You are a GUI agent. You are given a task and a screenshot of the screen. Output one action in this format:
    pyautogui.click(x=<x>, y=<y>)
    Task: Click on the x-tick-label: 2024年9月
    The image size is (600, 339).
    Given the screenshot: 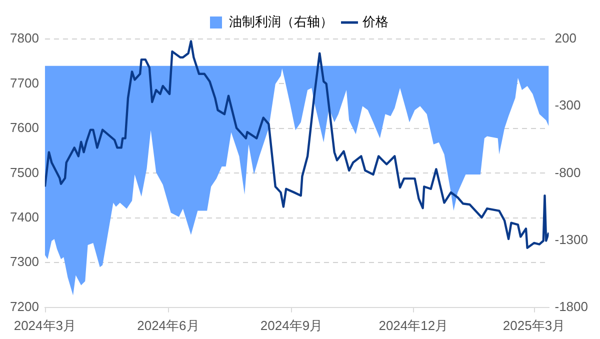 What is the action you would take?
    pyautogui.click(x=291, y=325)
    